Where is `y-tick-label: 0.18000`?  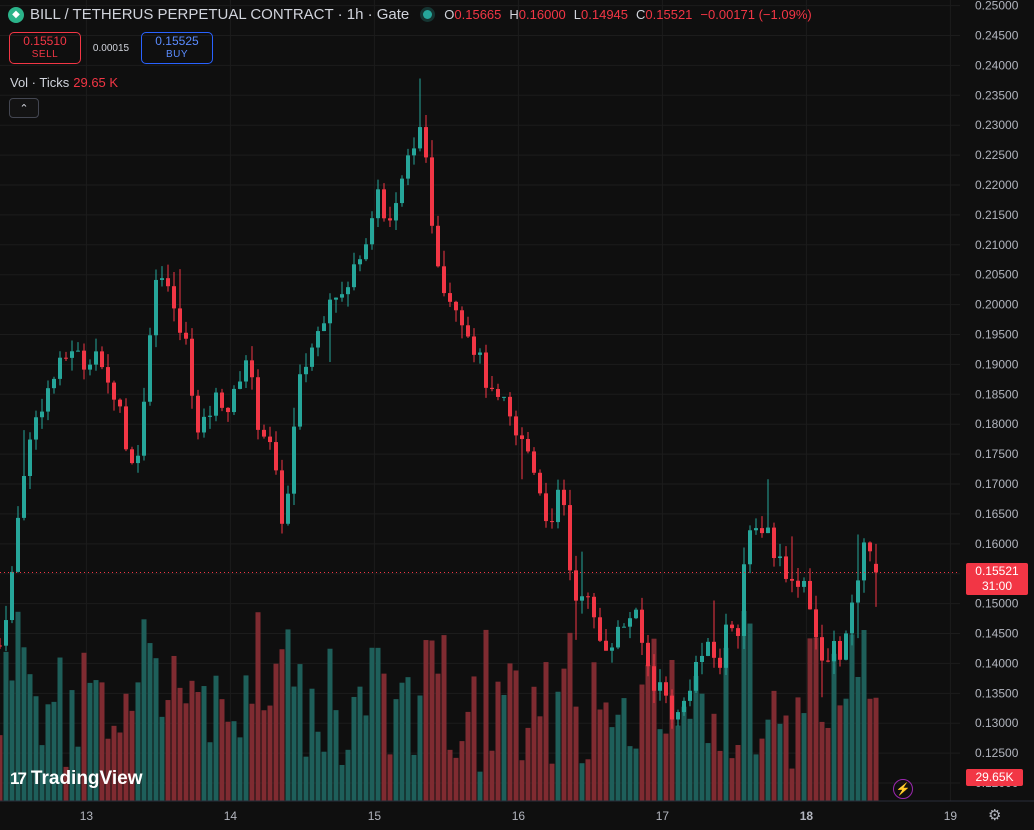 y-tick-label: 0.18000 is located at coordinates (997, 424).